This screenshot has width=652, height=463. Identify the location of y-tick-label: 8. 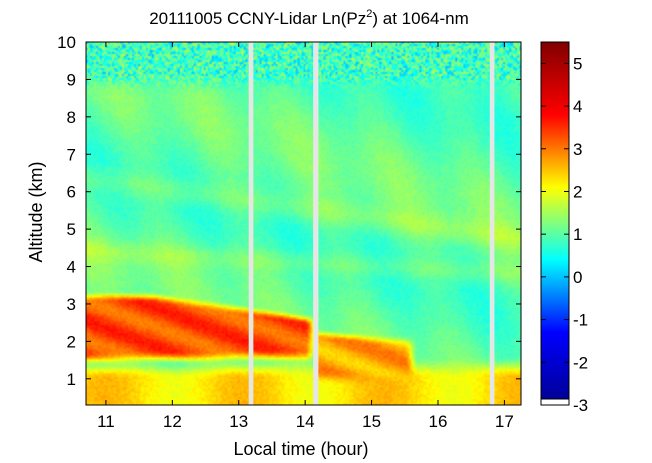
(71, 117).